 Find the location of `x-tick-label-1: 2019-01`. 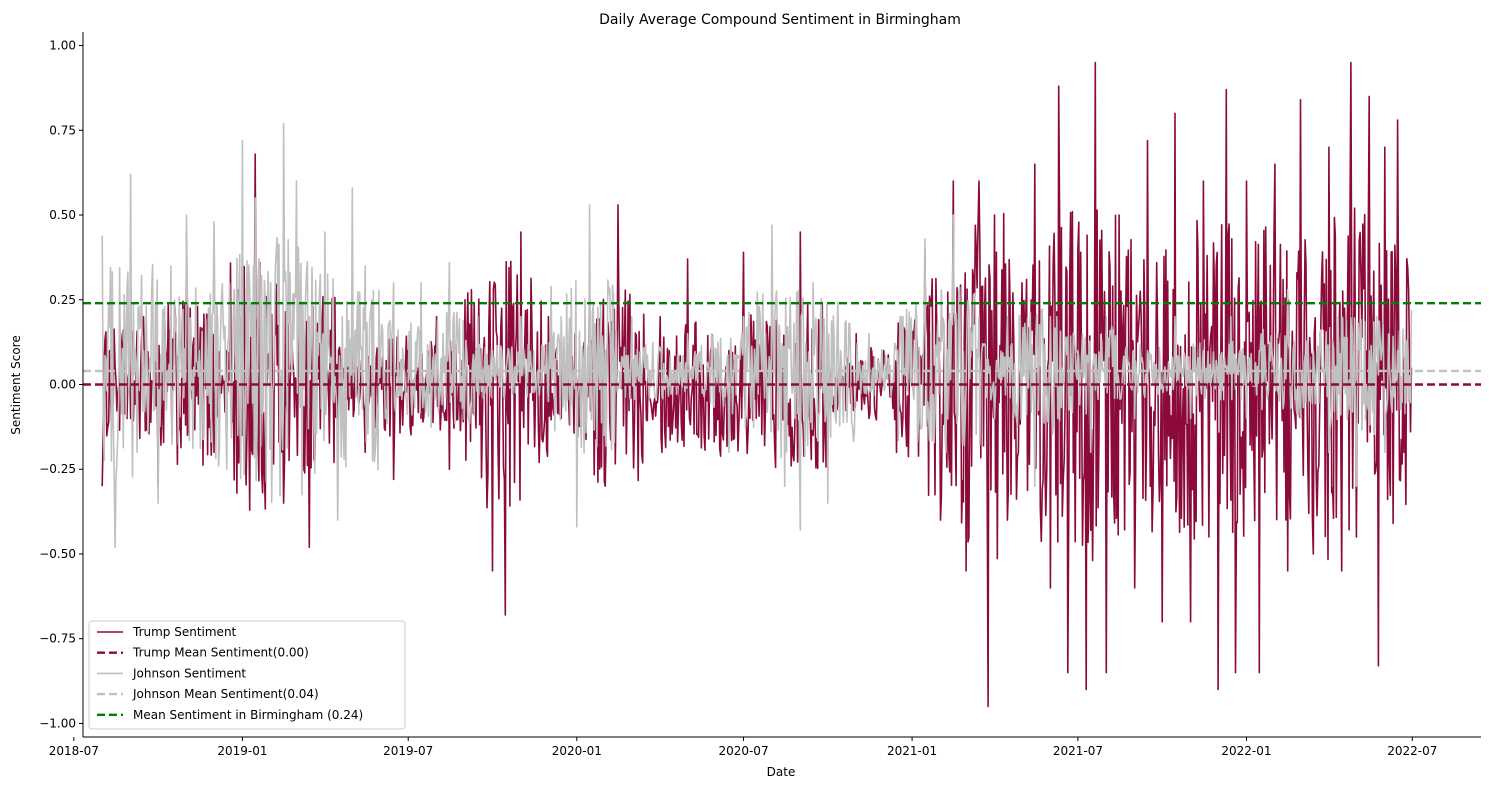

x-tick-label-1: 2019-01 is located at coordinates (242, 751).